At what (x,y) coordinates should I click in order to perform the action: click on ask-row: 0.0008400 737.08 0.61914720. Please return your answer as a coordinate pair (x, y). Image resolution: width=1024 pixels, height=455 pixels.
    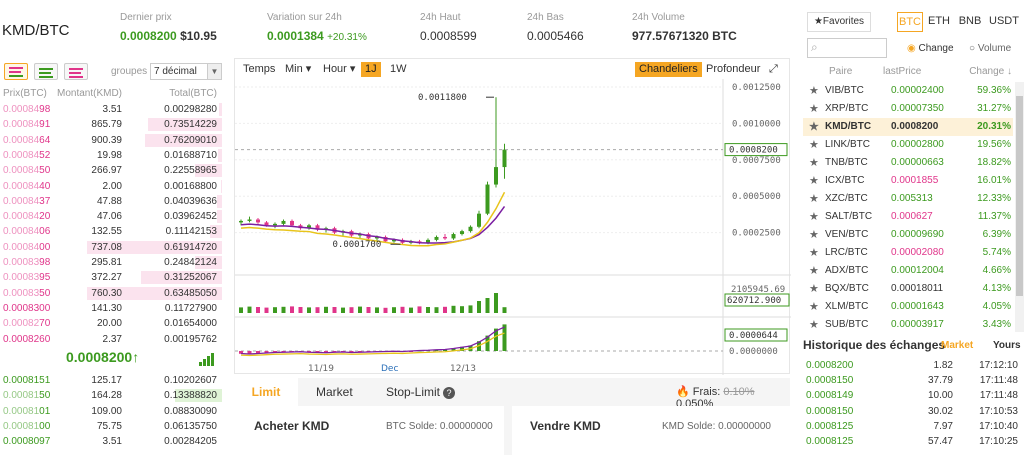
    Looking at the image, I should click on (111, 247).